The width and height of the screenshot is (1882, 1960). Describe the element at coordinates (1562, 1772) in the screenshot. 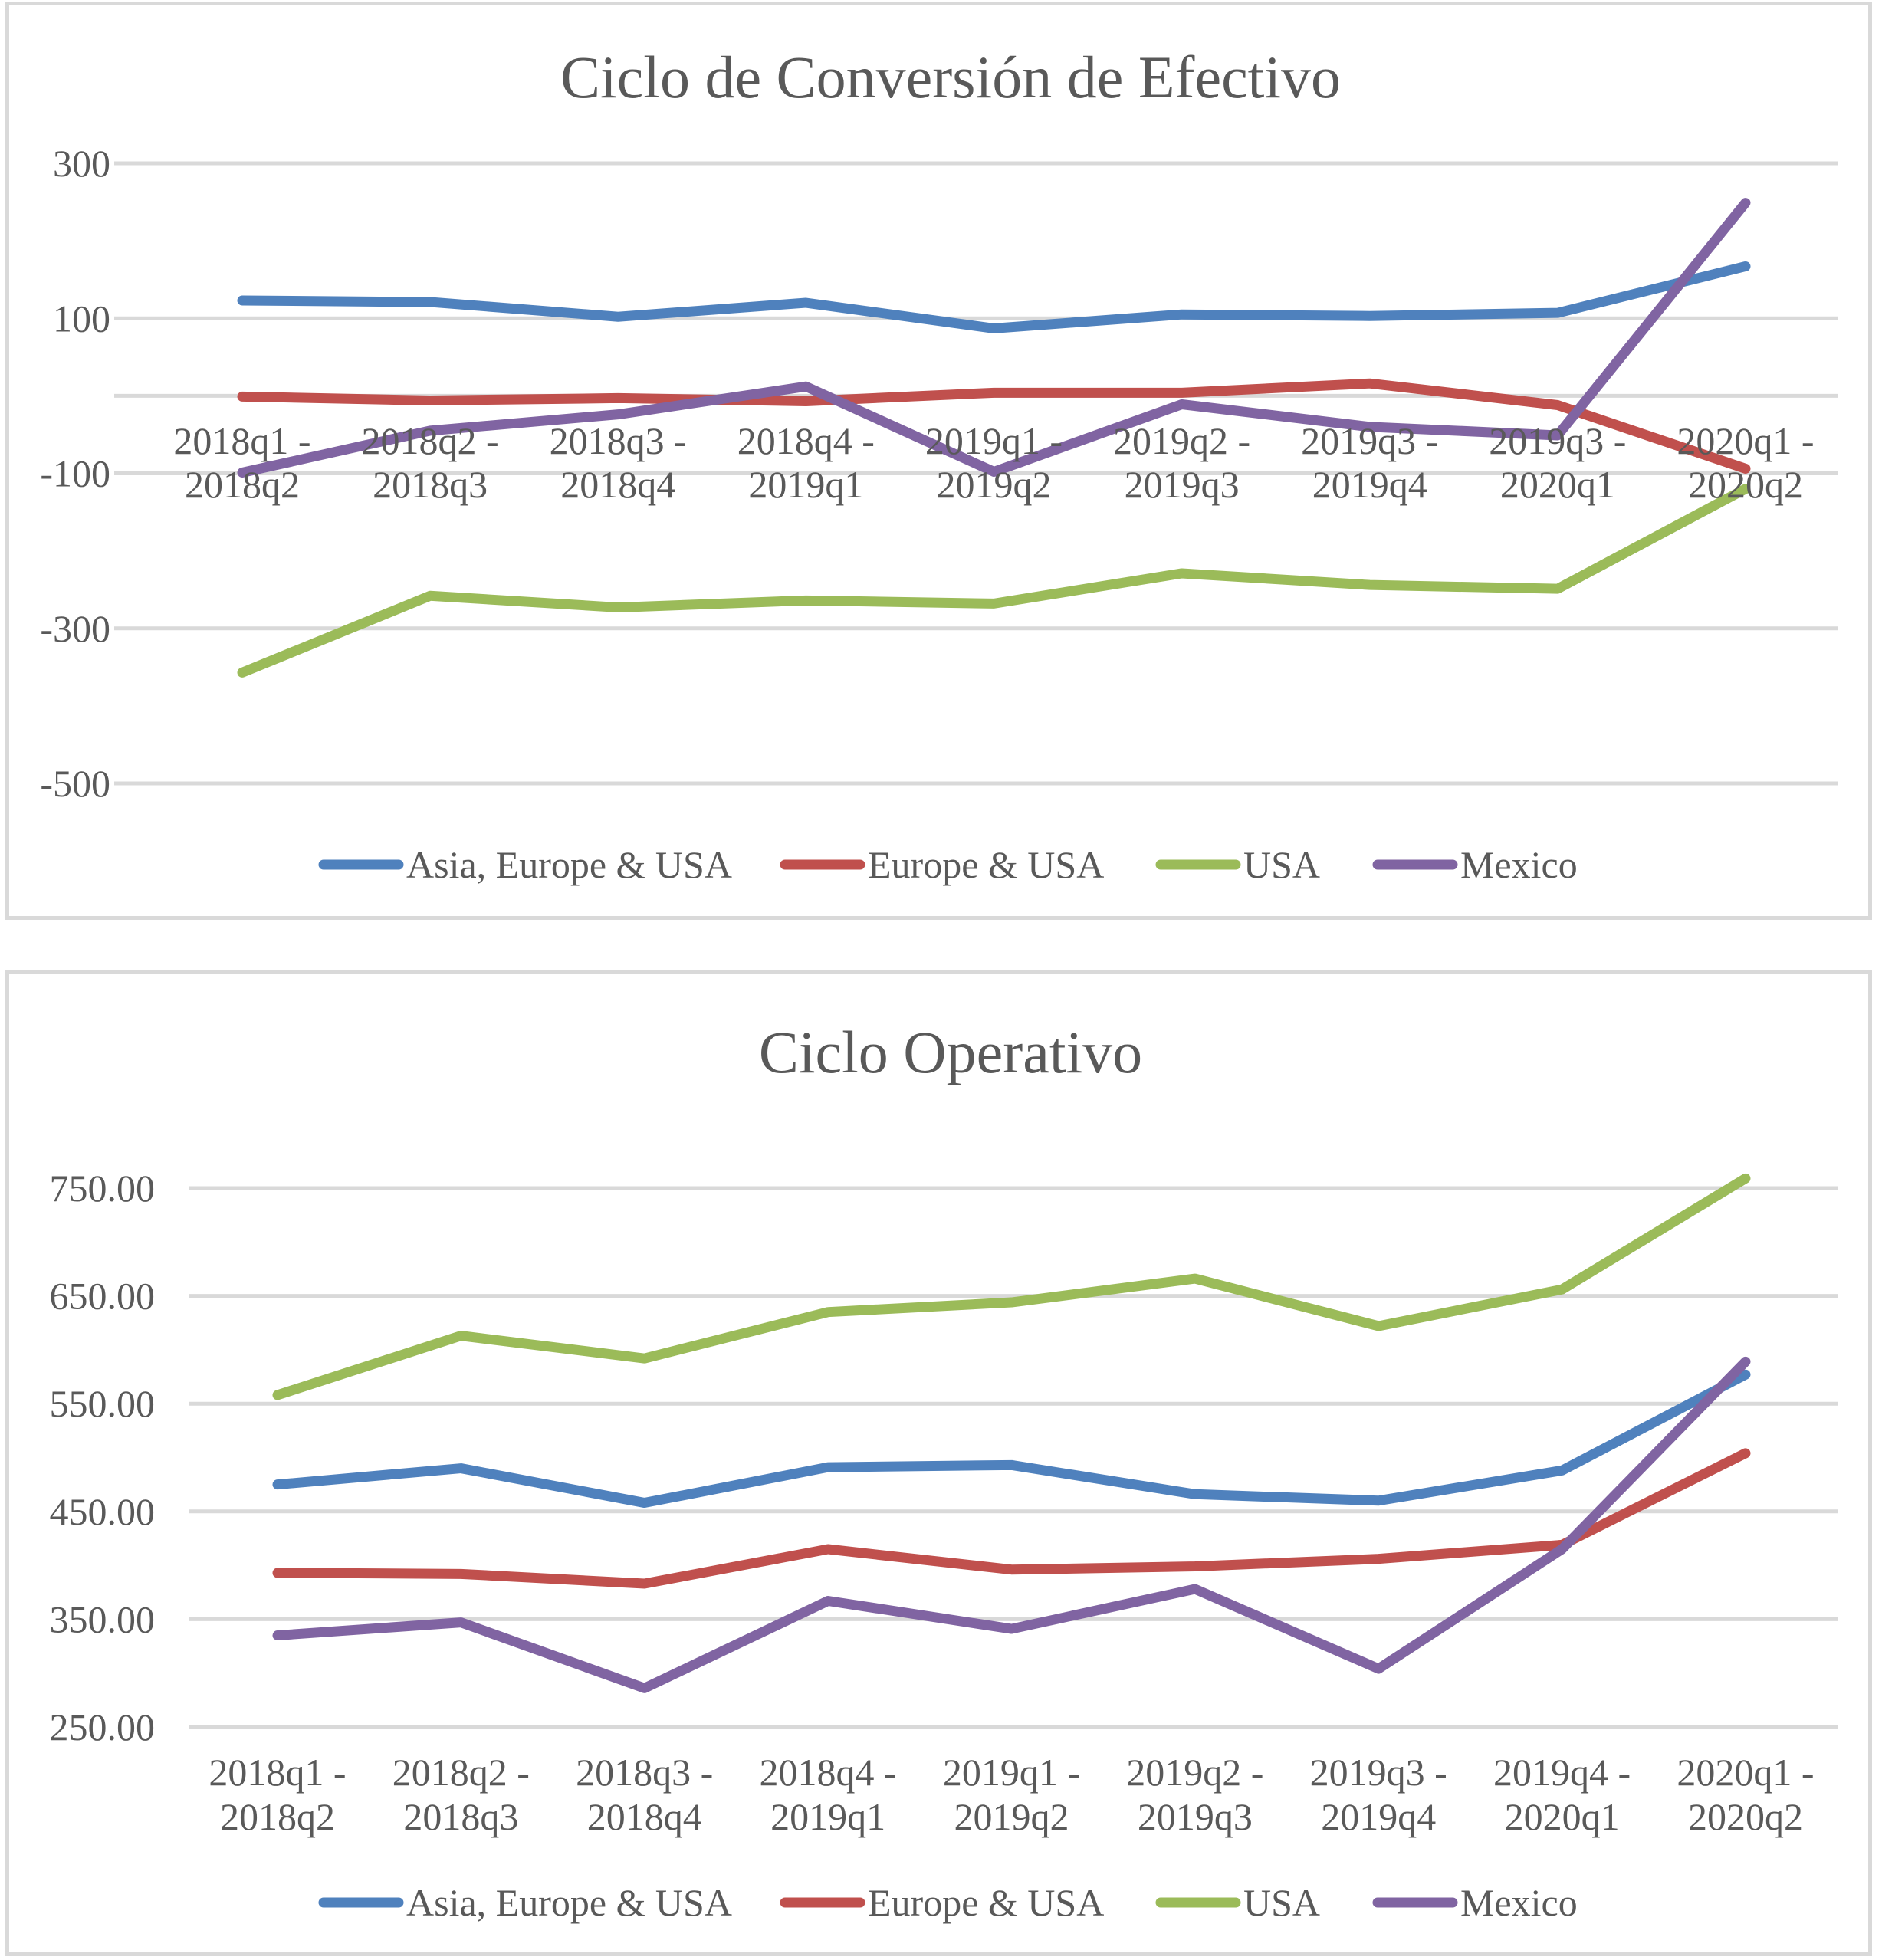

I see `x-tick-label: 2019q4 -` at that location.